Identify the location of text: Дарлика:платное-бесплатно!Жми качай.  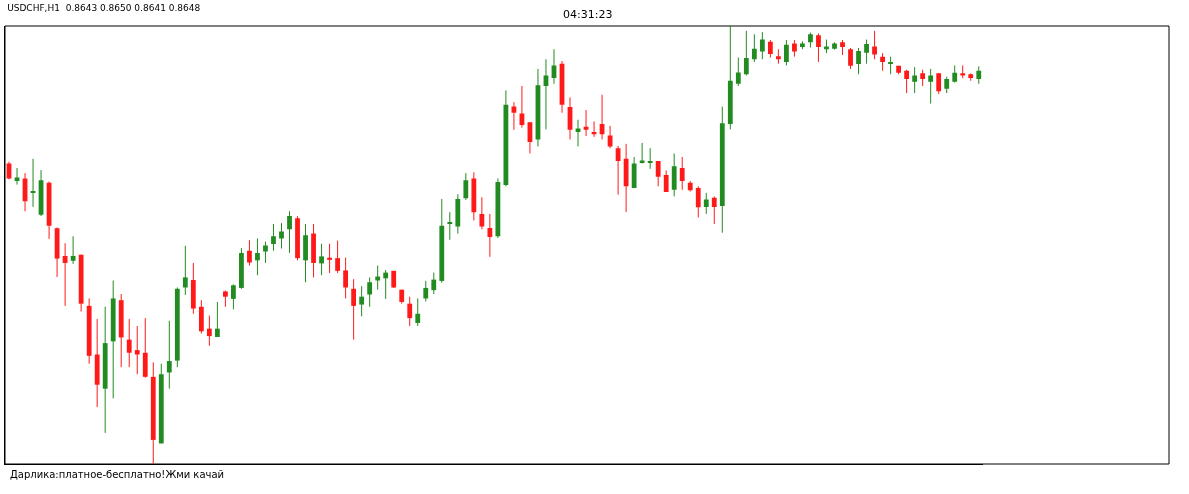
(117, 474).